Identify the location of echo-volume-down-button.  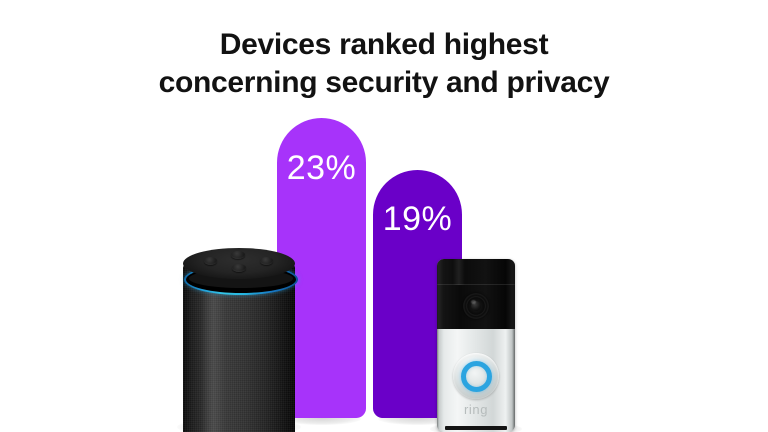
(210, 261).